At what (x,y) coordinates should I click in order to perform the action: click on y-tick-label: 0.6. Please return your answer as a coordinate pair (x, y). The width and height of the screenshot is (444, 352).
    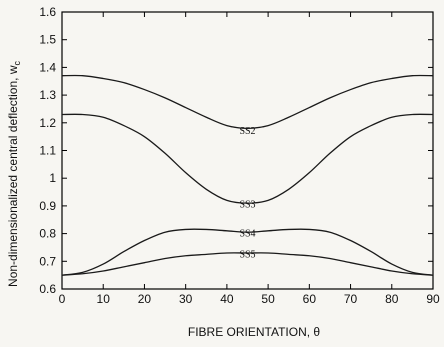
    Looking at the image, I should click on (47, 289).